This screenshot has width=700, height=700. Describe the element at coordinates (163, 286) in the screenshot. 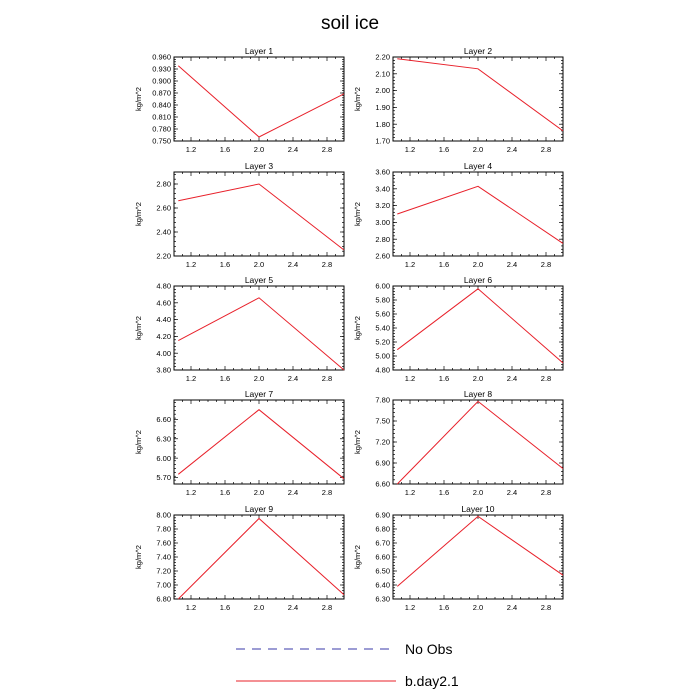

I see `y-tick-label: 4.80` at that location.